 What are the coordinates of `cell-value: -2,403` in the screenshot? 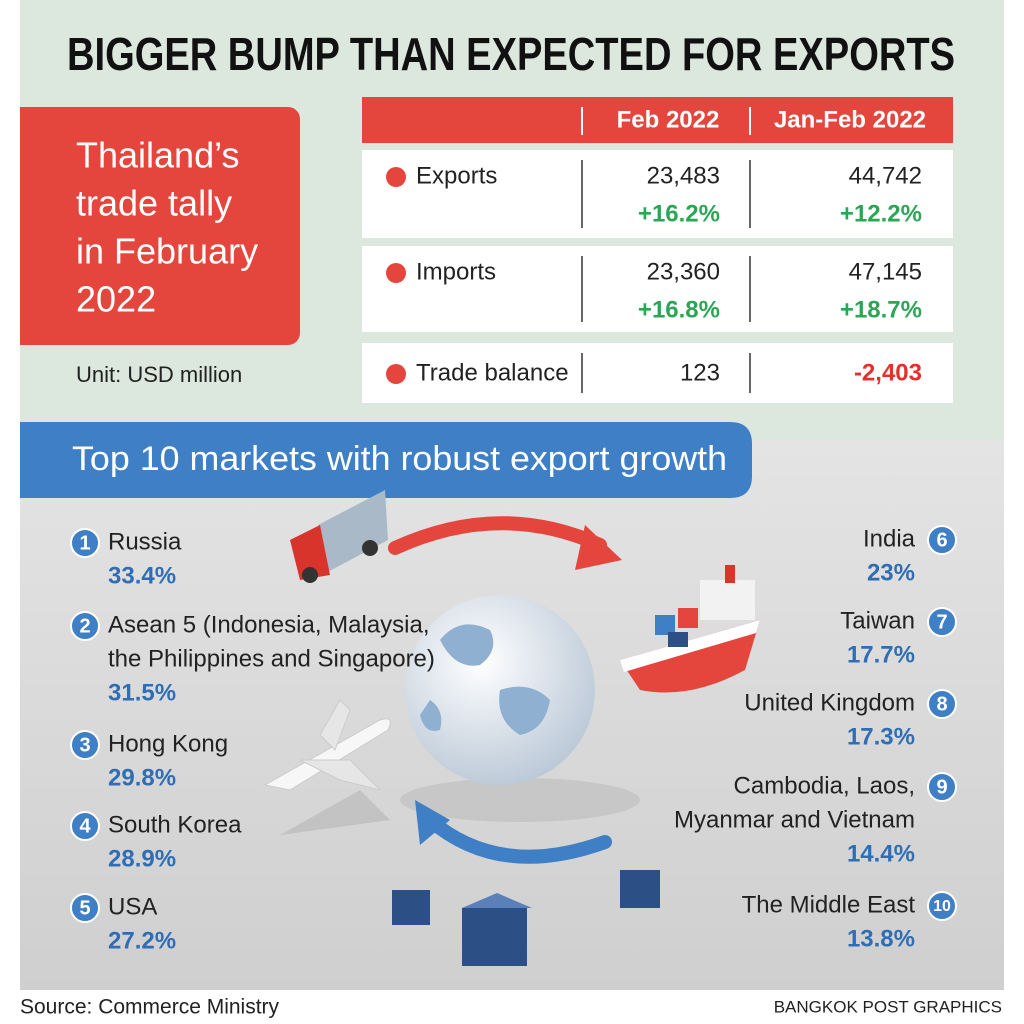 It's located at (888, 372).